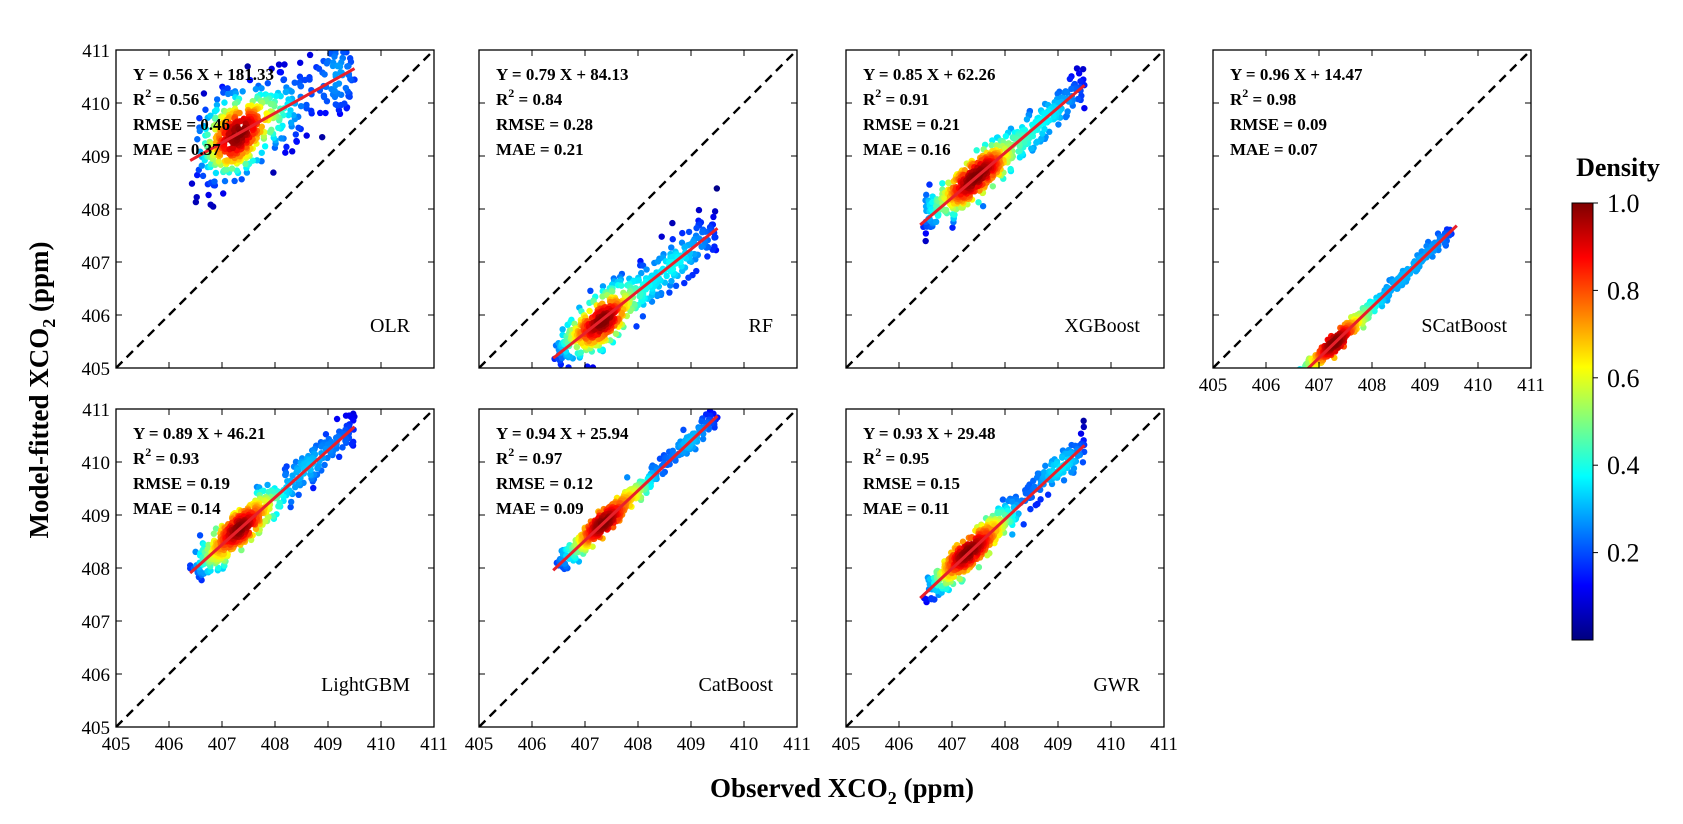 The width and height of the screenshot is (1683, 824). What do you see at coordinates (906, 508) in the screenshot?
I see `mae-value: MAE = 0.11` at bounding box center [906, 508].